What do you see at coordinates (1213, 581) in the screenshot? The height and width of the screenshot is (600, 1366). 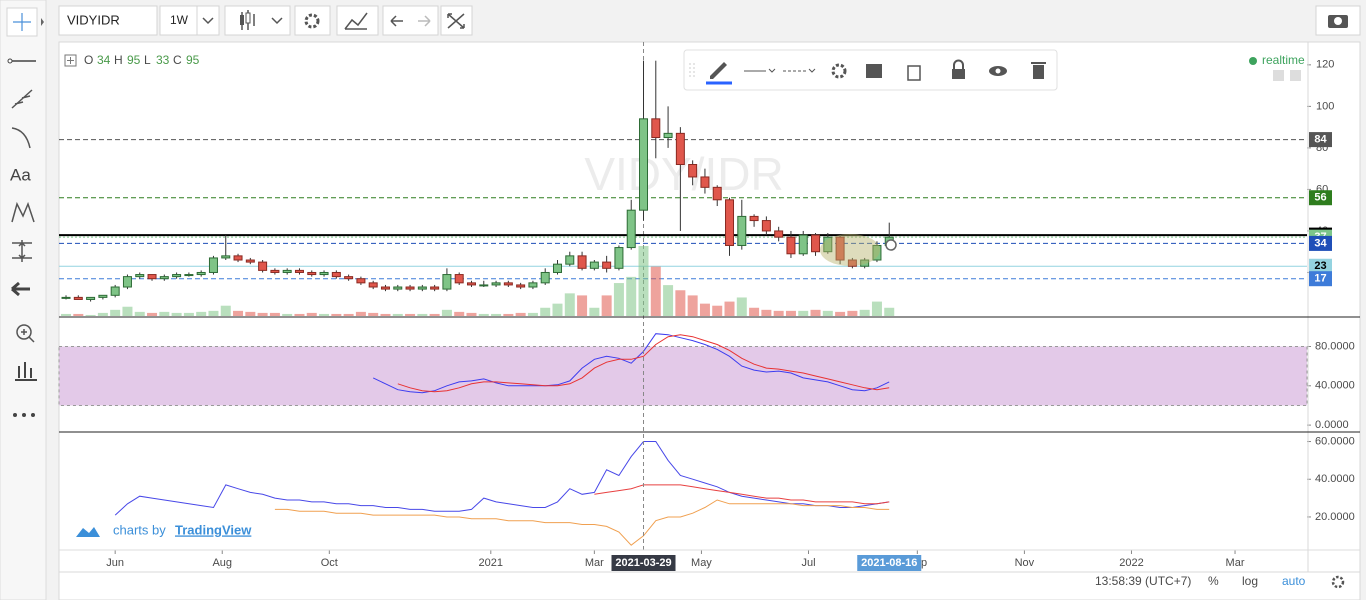 I see `percent-toggle: %` at bounding box center [1213, 581].